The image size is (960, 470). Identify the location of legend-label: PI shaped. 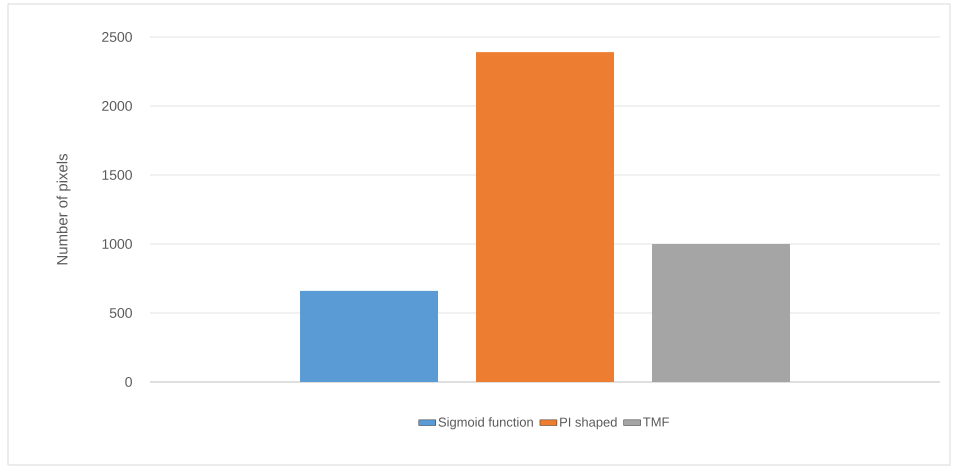
(588, 423).